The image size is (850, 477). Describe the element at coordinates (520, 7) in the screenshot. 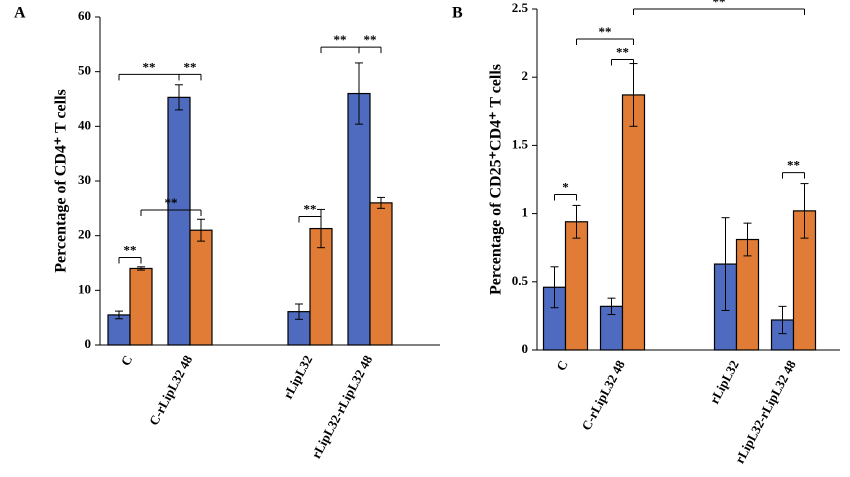

I see `y-tick-label: 2.5` at that location.